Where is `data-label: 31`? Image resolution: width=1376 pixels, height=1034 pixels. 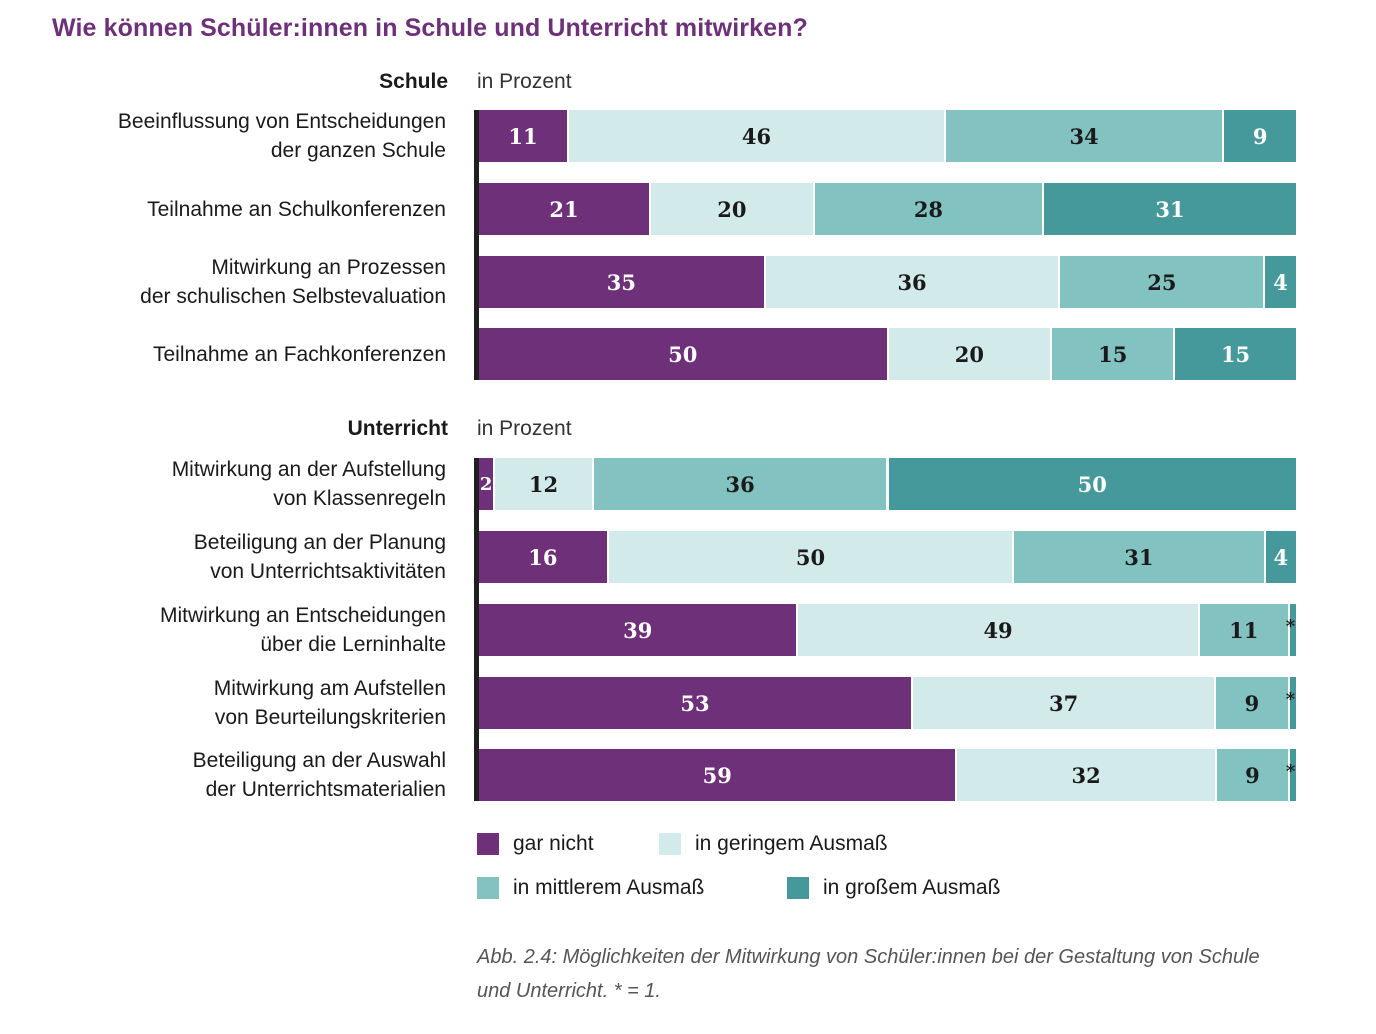
data-label: 31 is located at coordinates (1139, 557).